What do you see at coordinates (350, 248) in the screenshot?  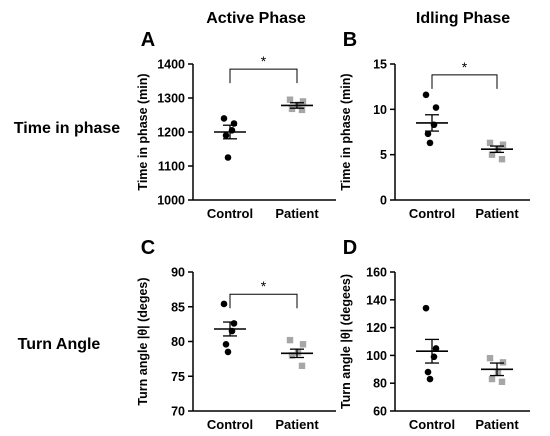 I see `panel-letter: D` at bounding box center [350, 248].